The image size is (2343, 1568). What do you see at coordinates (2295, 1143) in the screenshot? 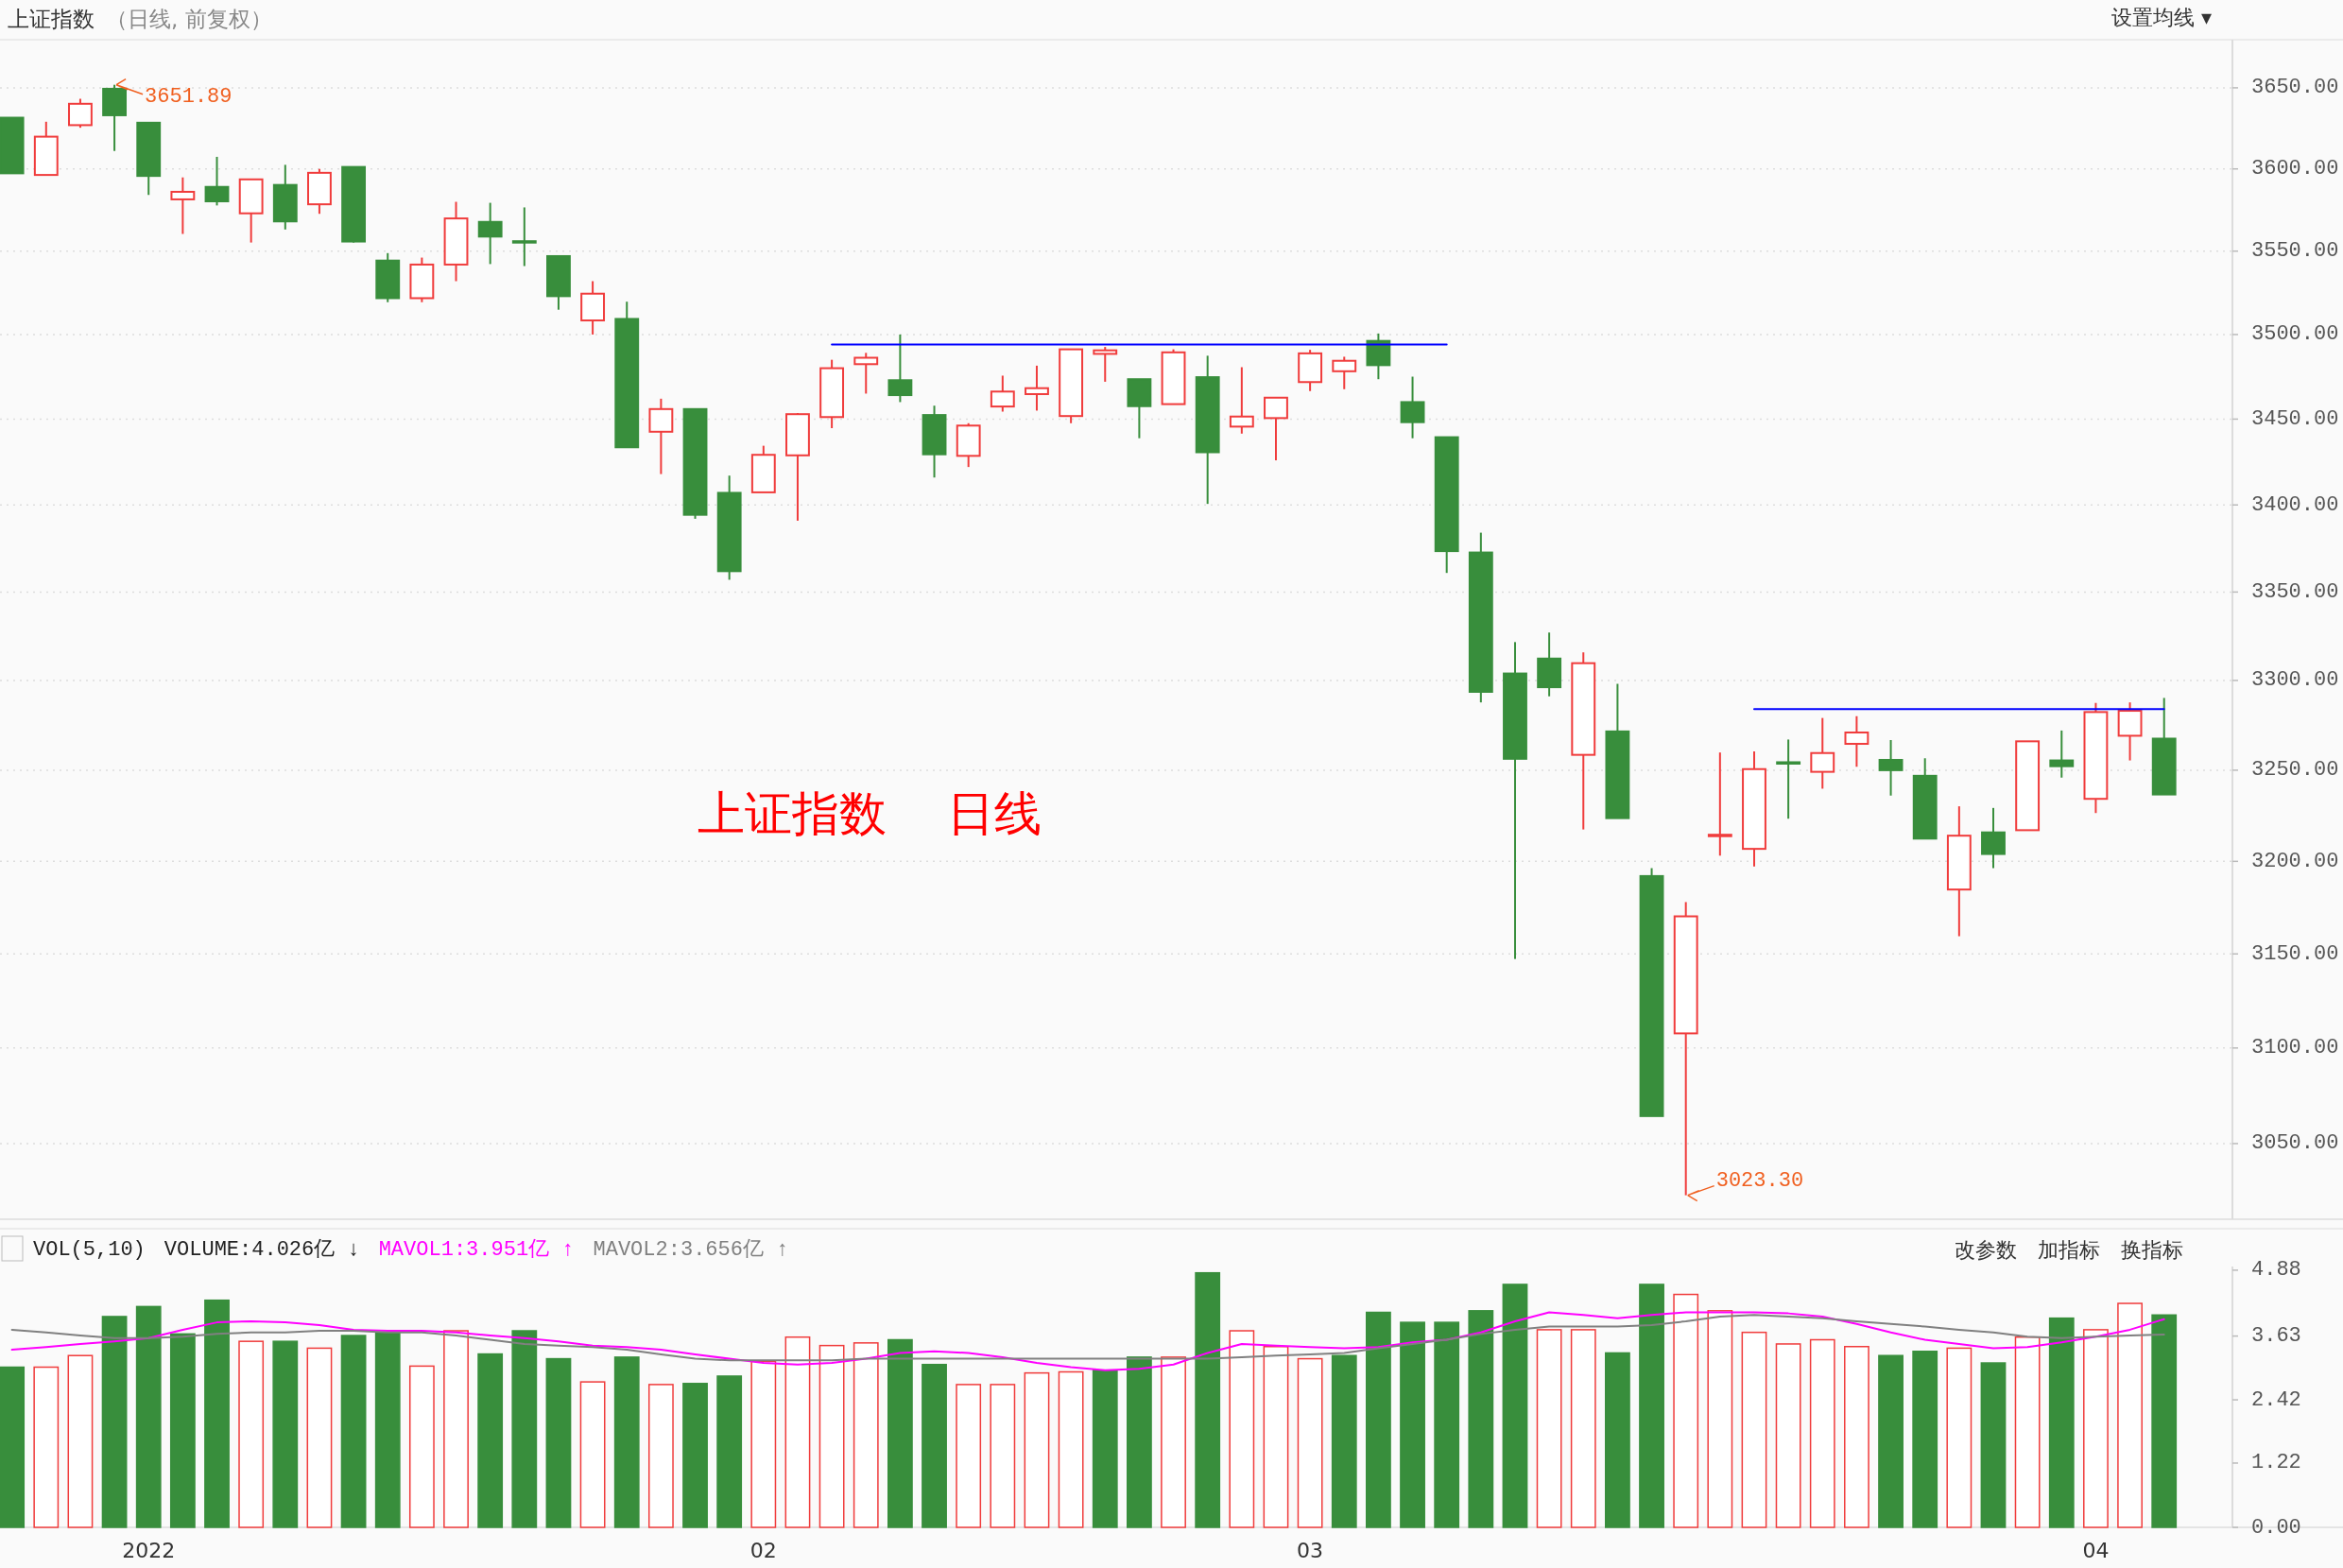
I see `y-tick-label: 3050.00` at bounding box center [2295, 1143].